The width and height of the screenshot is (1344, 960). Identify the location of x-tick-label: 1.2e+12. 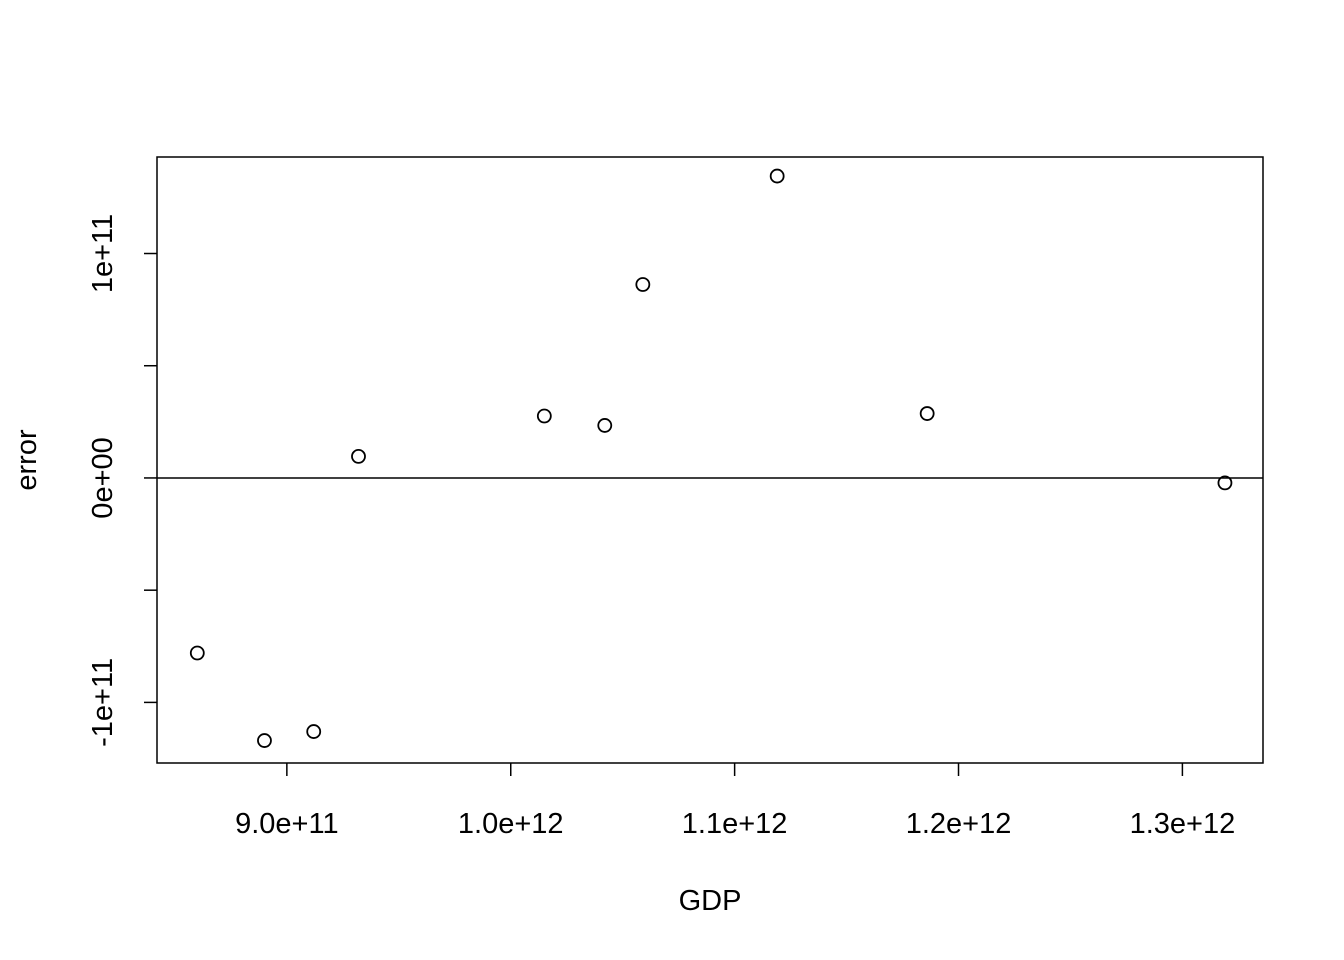
(959, 824).